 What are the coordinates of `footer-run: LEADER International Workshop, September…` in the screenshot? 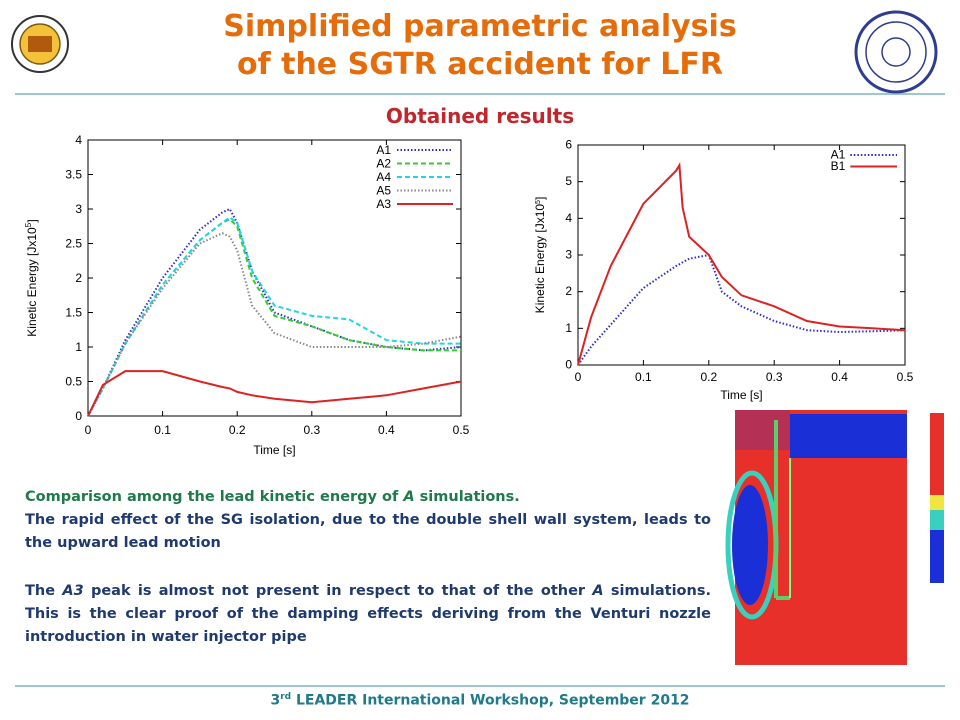 It's located at (490, 700).